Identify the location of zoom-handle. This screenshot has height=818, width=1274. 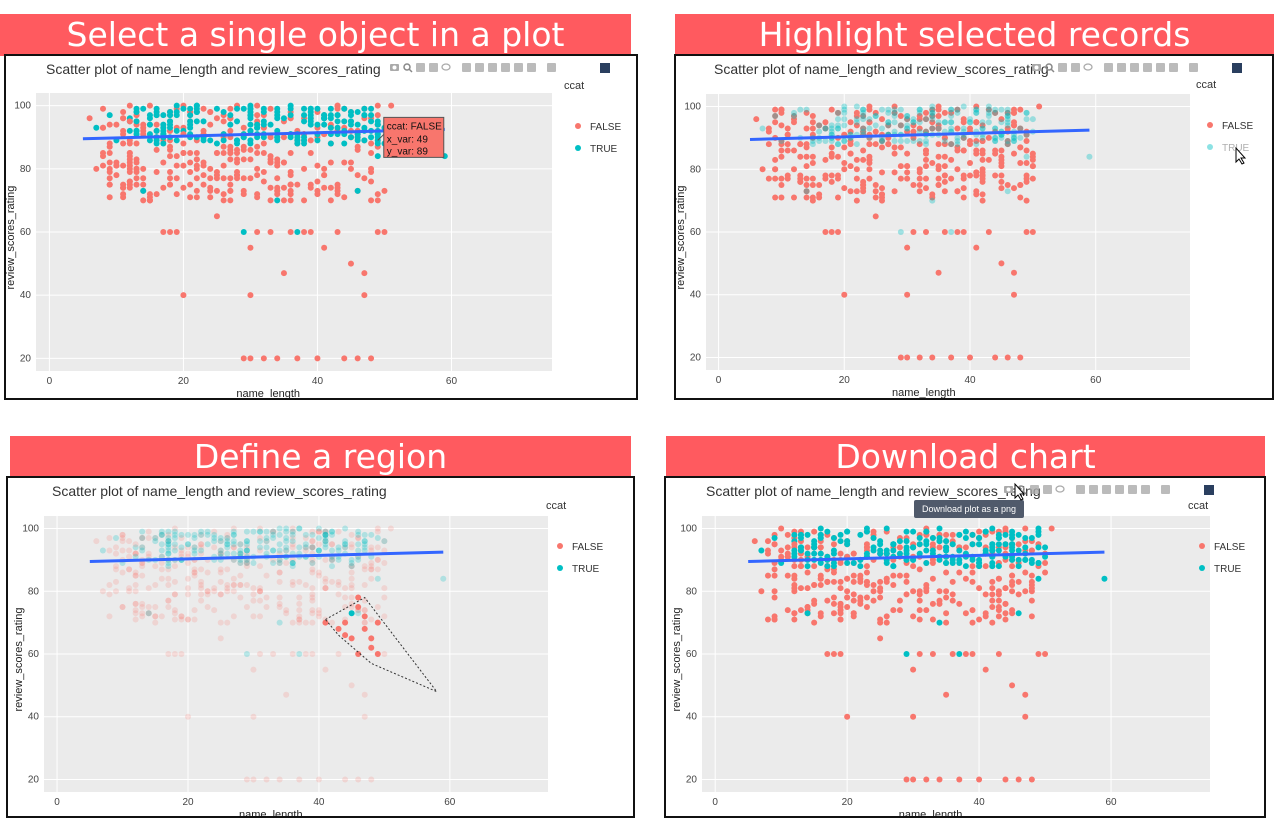
(410, 70).